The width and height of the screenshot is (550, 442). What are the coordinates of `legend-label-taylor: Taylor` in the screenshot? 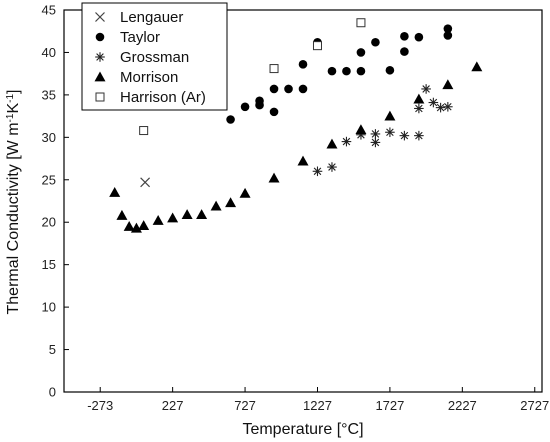 It's located at (140, 37).